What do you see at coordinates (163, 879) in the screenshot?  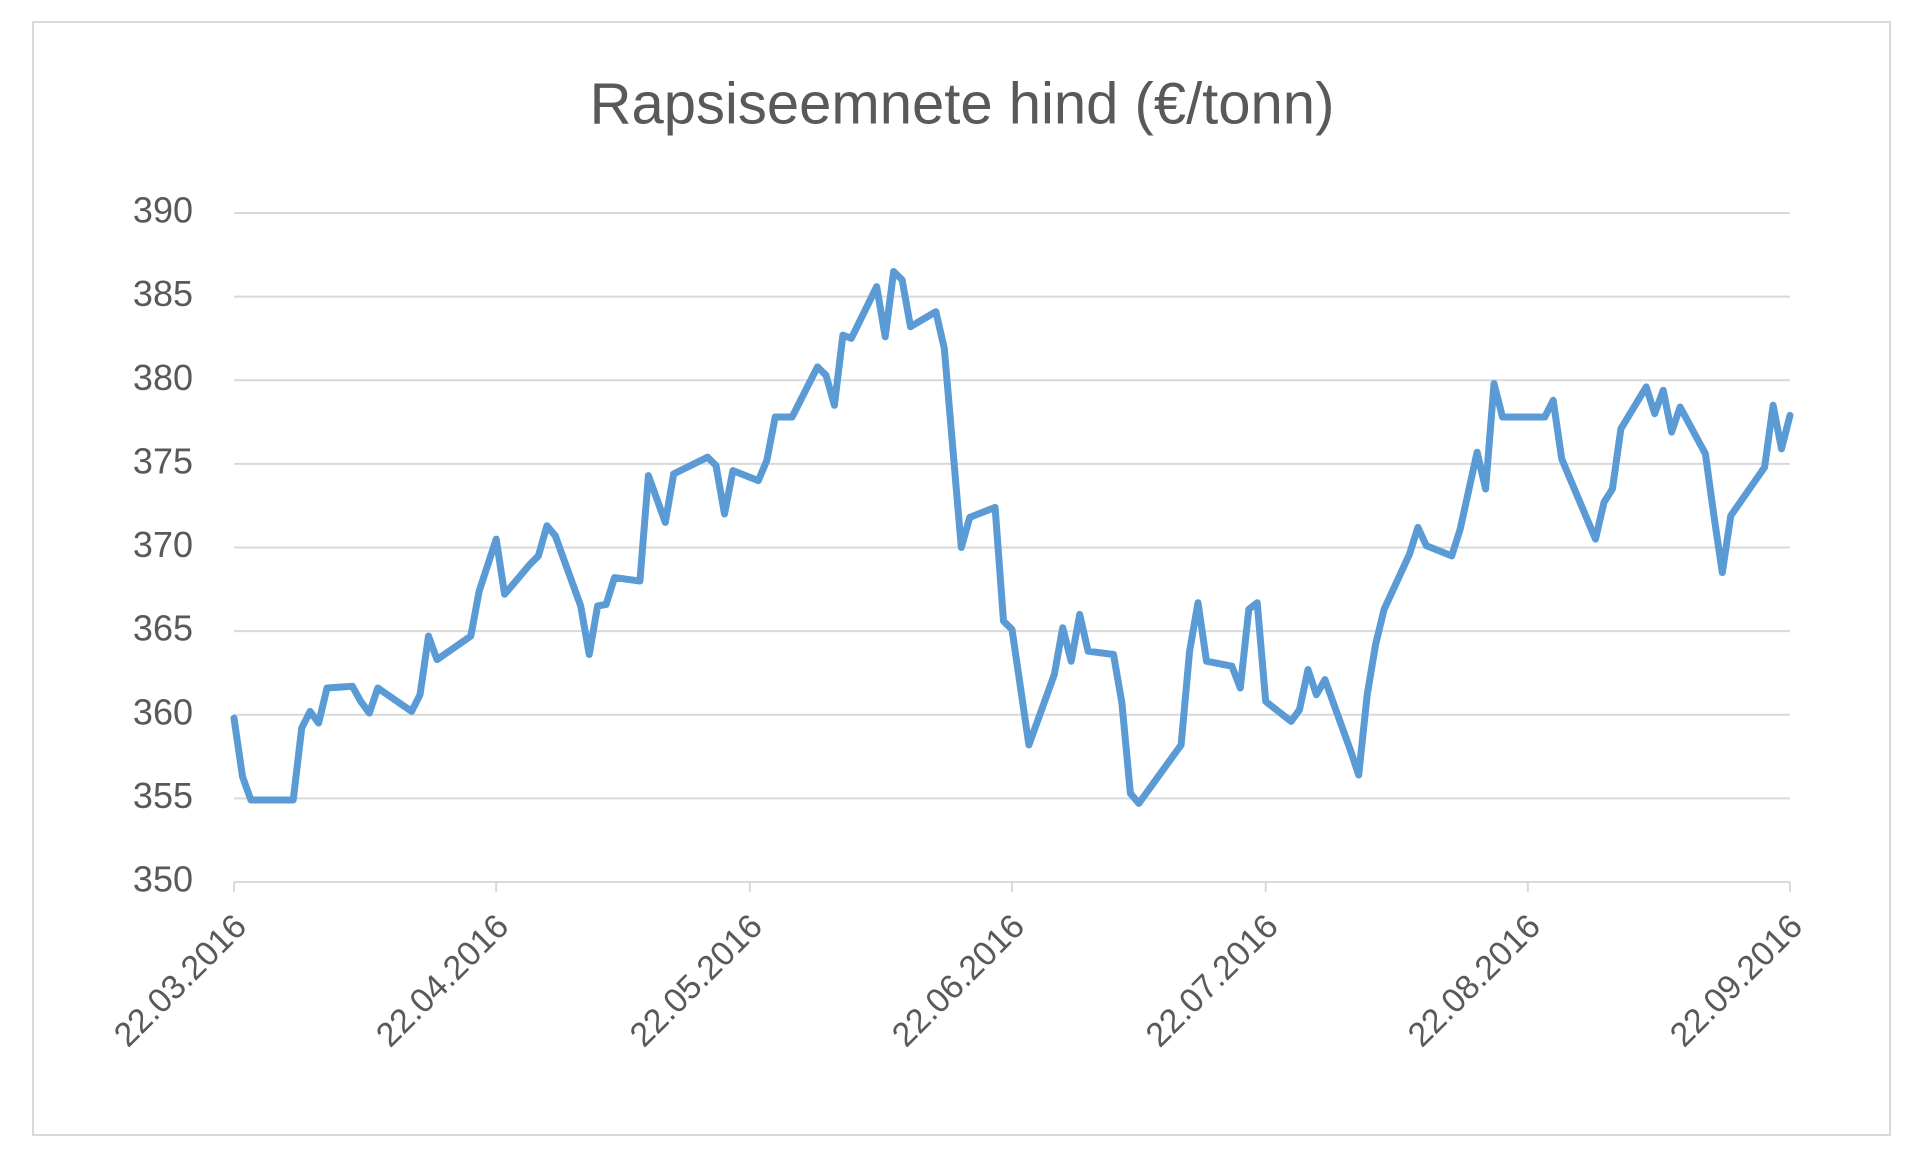 I see `y-tick-label: 350` at bounding box center [163, 879].